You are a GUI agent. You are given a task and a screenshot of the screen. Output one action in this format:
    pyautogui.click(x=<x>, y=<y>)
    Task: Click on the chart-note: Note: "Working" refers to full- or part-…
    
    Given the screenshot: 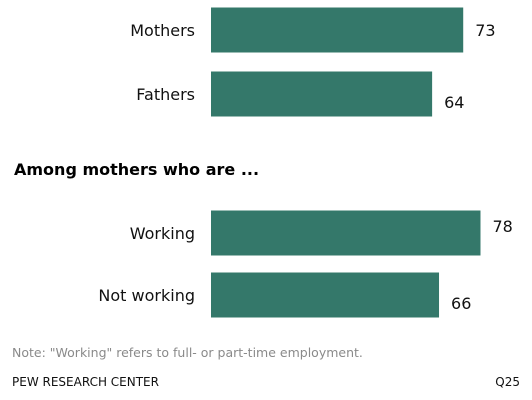 What is the action you would take?
    pyautogui.click(x=187, y=352)
    